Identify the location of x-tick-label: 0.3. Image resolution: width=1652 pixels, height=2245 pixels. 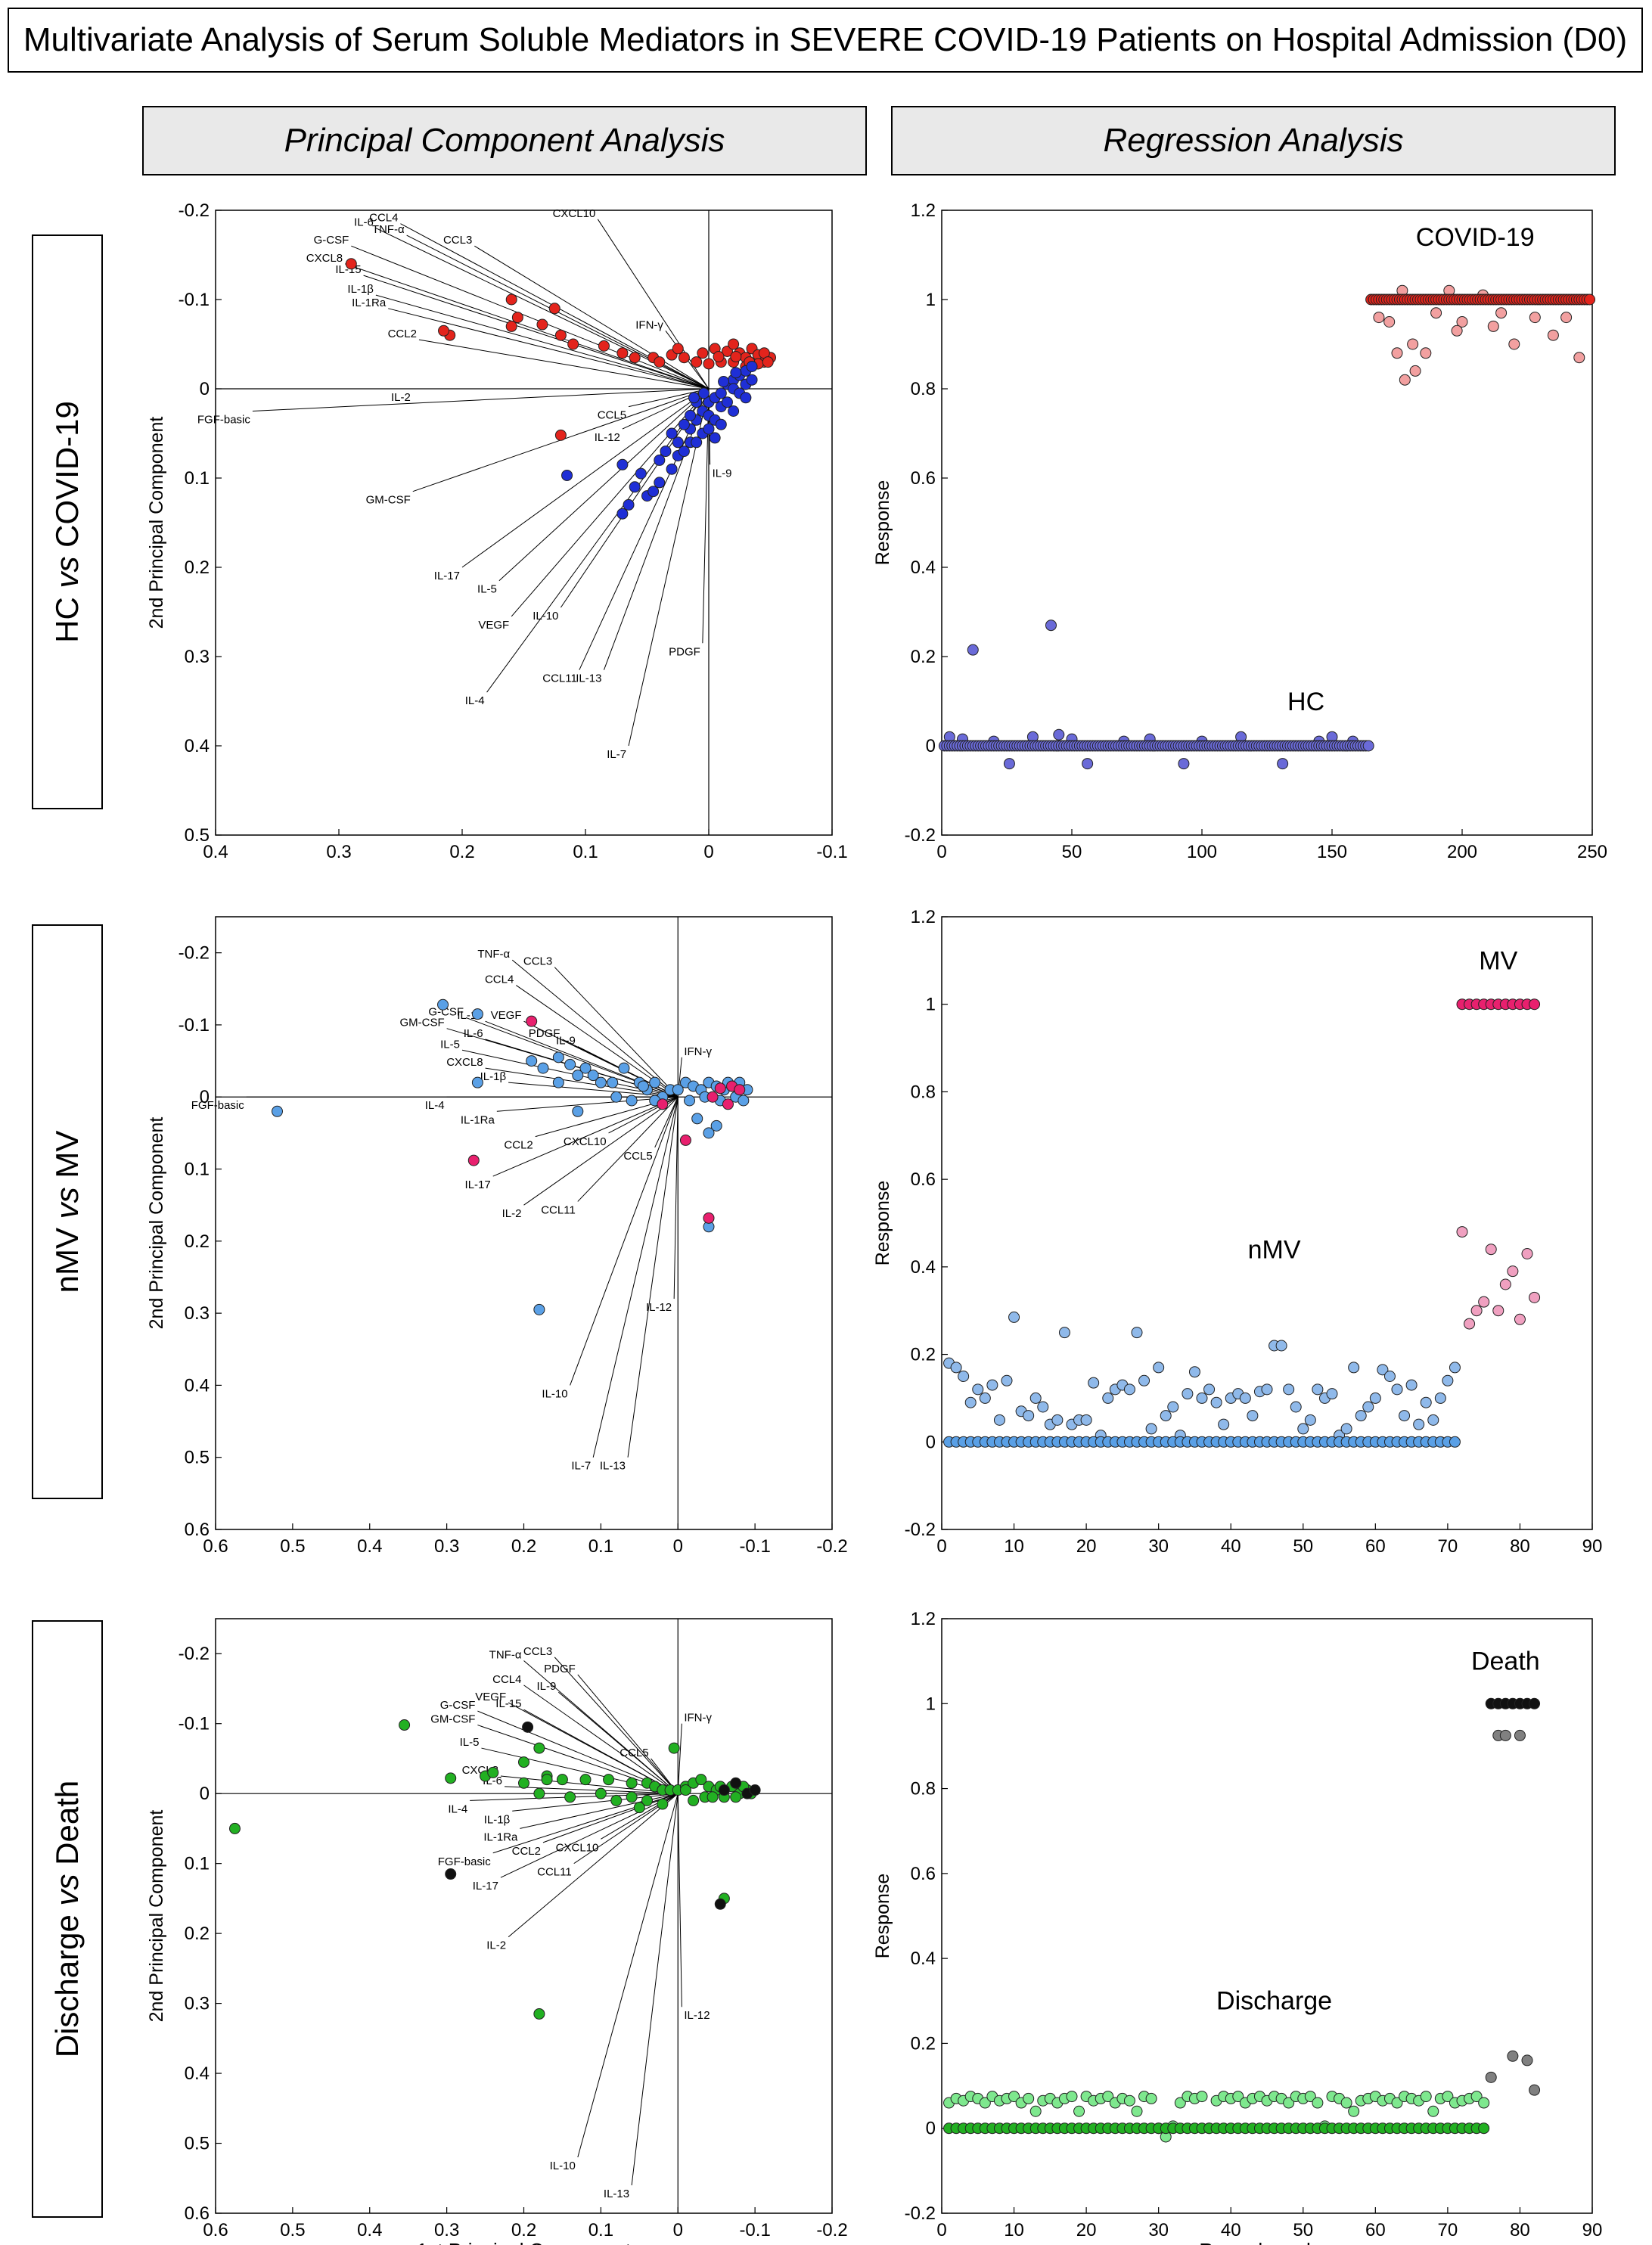
(446, 1546).